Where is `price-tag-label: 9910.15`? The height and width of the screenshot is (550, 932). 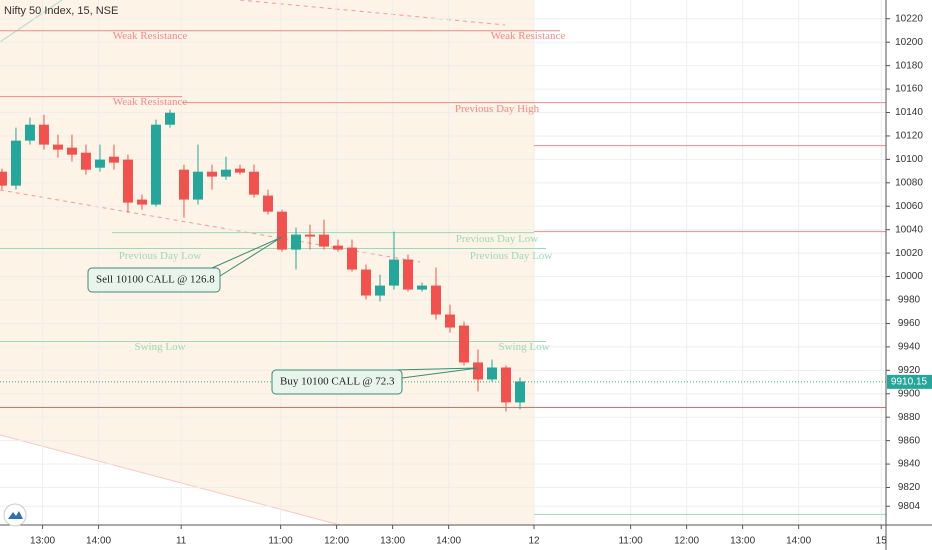
price-tag-label: 9910.15 is located at coordinates (909, 381).